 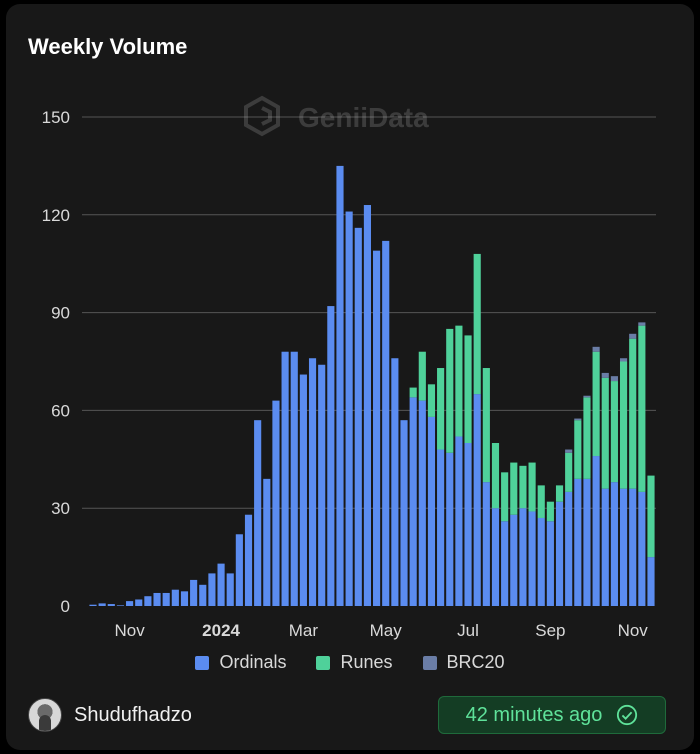 What do you see at coordinates (354, 662) in the screenshot?
I see `legend-item-runes: Runes` at bounding box center [354, 662].